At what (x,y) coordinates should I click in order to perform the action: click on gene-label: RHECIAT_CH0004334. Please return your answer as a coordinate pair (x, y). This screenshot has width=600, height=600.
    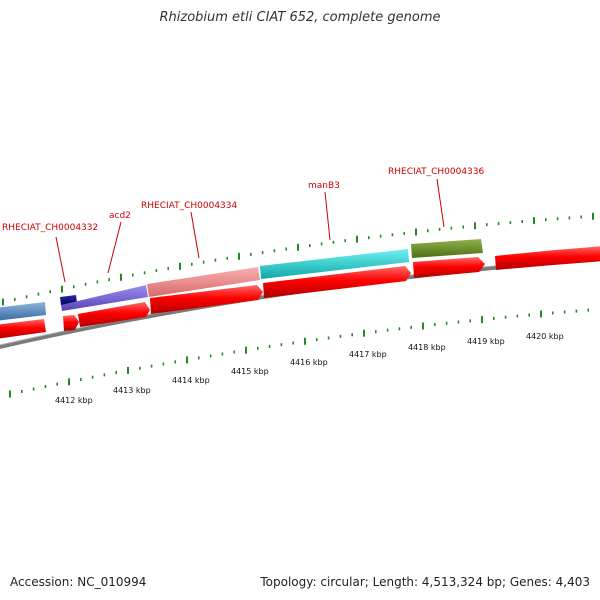
    Looking at the image, I should click on (189, 206).